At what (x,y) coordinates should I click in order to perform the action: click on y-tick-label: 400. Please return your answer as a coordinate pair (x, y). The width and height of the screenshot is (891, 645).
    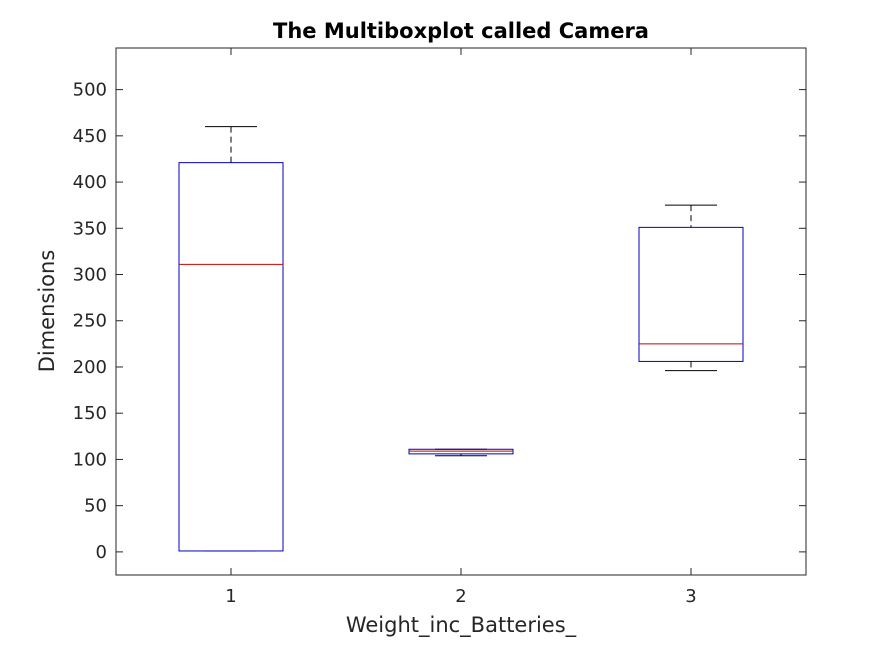
    Looking at the image, I should click on (90, 182).